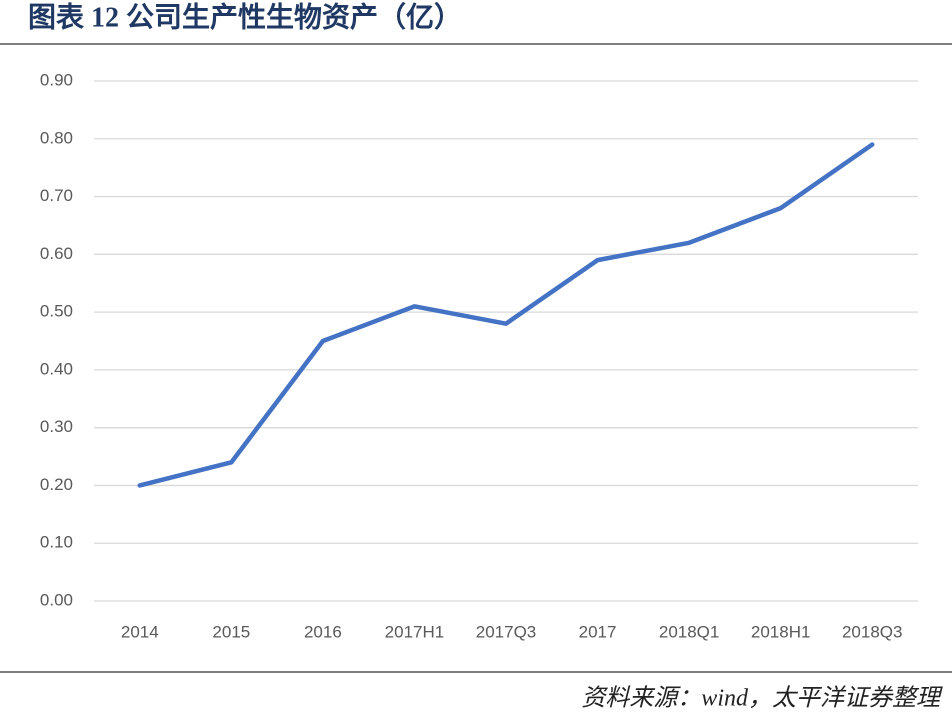 This screenshot has width=952, height=725. I want to click on x-tick-label: 2018H1, so click(781, 631).